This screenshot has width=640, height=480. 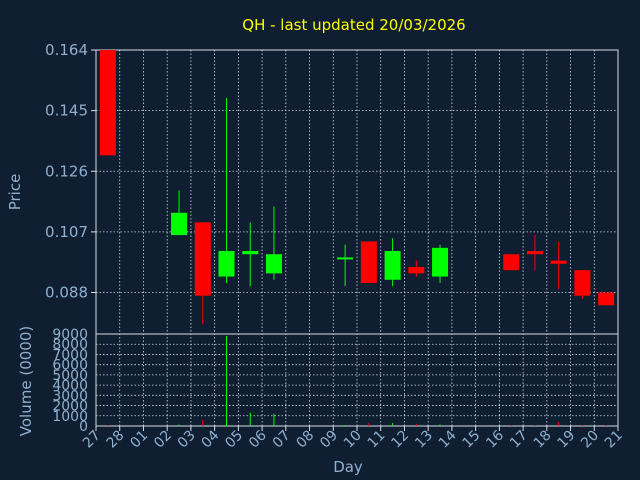 I want to click on day-tick-label: 11, so click(x=377, y=440).